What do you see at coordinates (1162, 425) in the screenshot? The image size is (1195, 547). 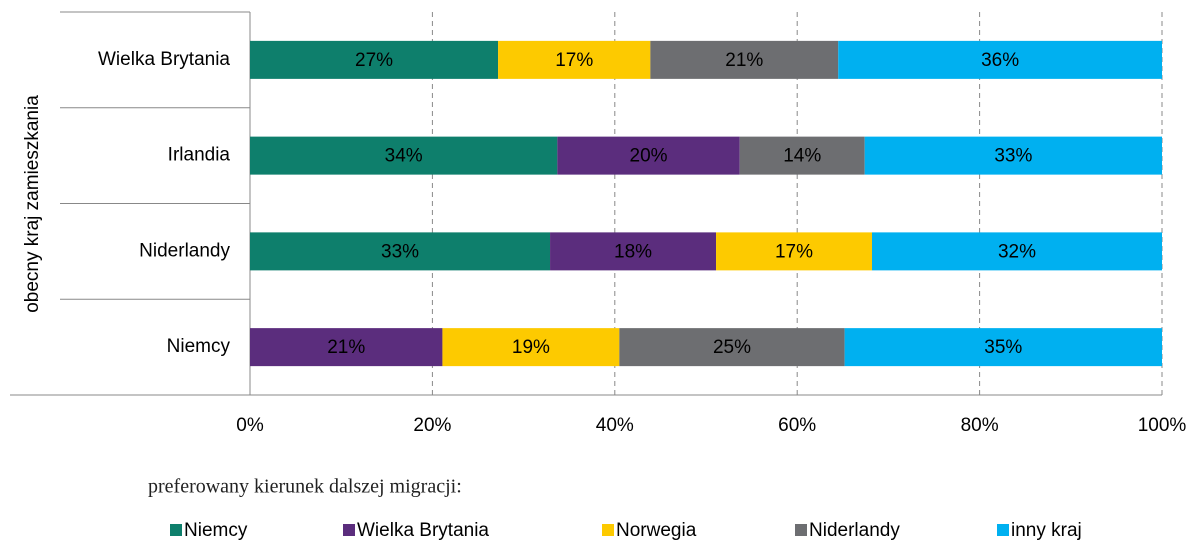 I see `x-tick-label: 100%` at bounding box center [1162, 425].